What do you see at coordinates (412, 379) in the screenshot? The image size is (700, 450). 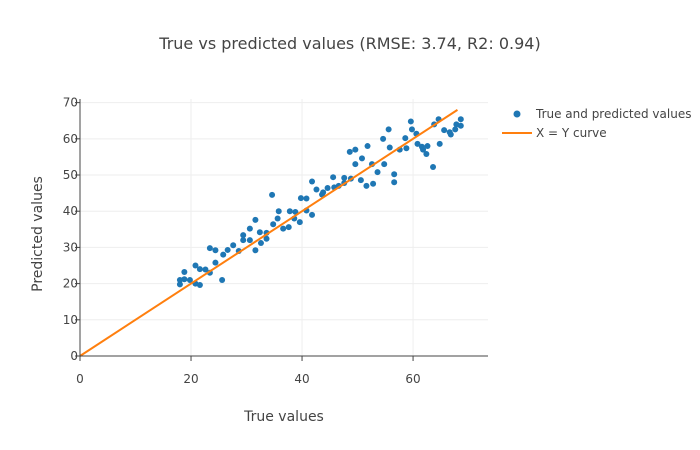 I see `x-tick-label: 60` at bounding box center [412, 379].